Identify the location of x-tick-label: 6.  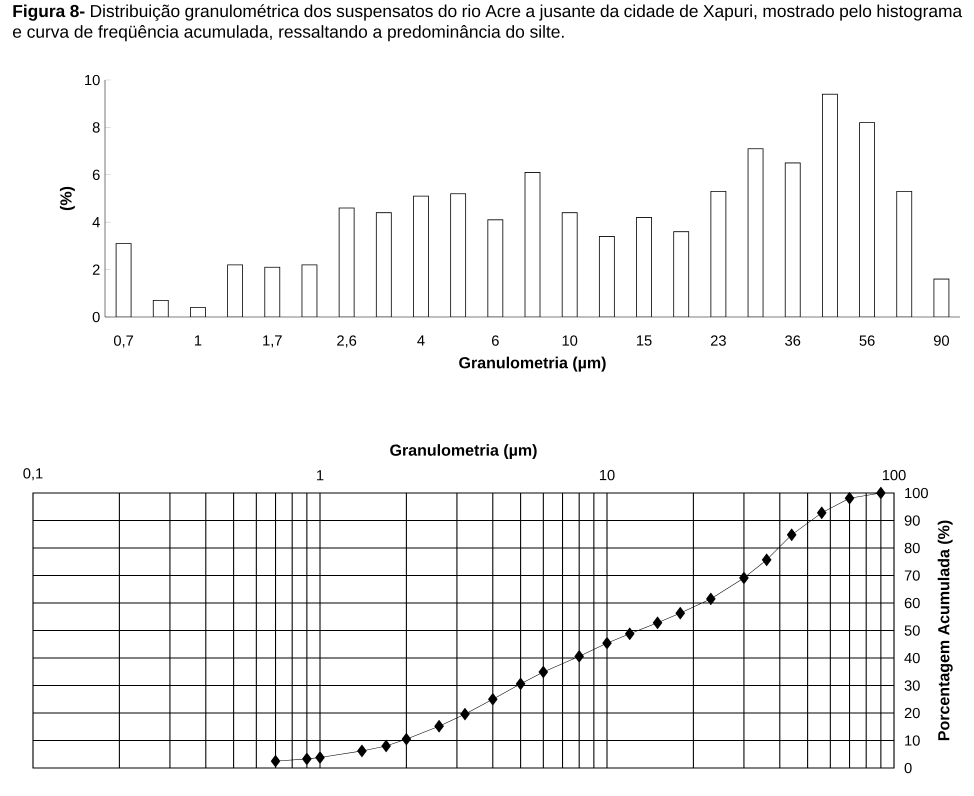
(495, 340).